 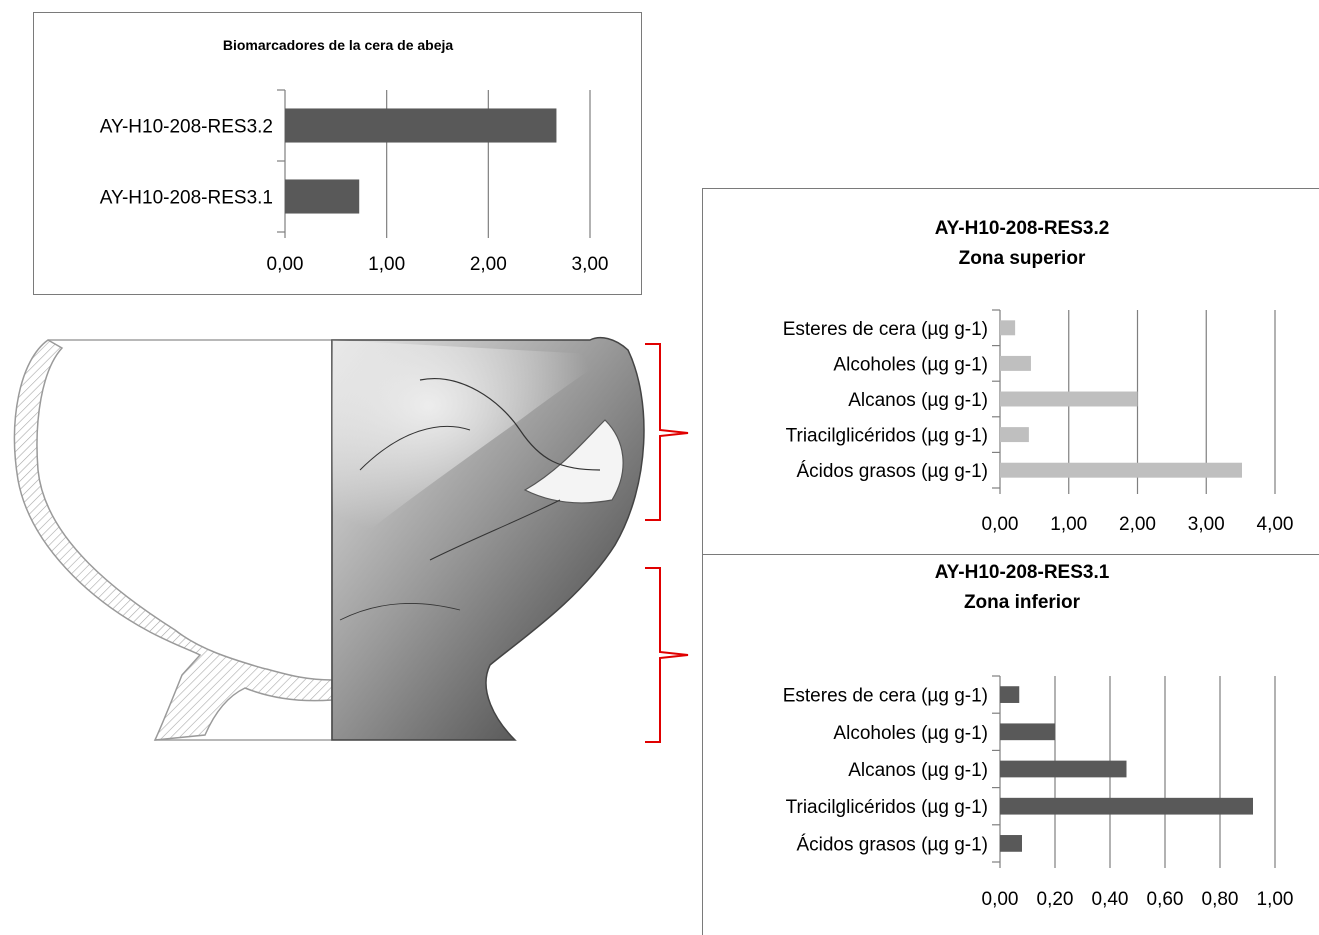 What do you see at coordinates (186, 127) in the screenshot?
I see `category-label: AY-H10-208-RES3.2` at bounding box center [186, 127].